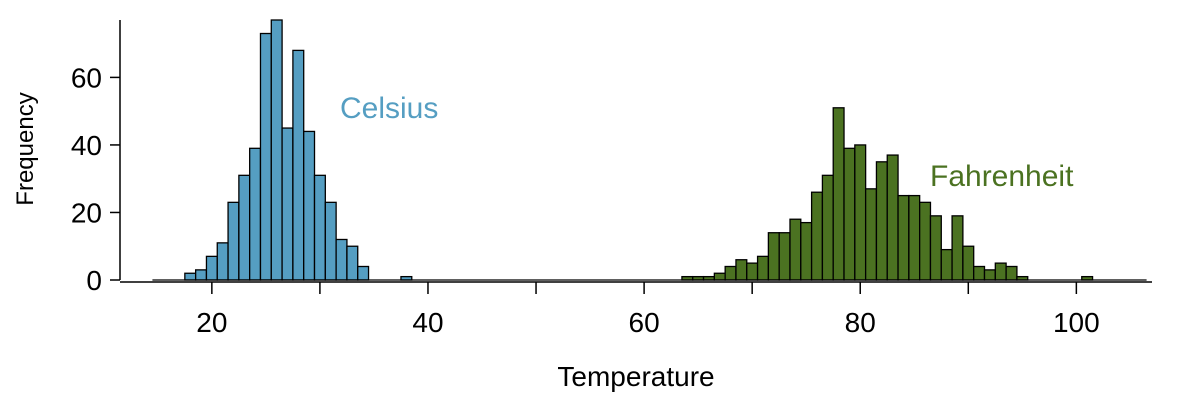  Describe the element at coordinates (94, 280) in the screenshot. I see `y-tick-label: 0` at that location.